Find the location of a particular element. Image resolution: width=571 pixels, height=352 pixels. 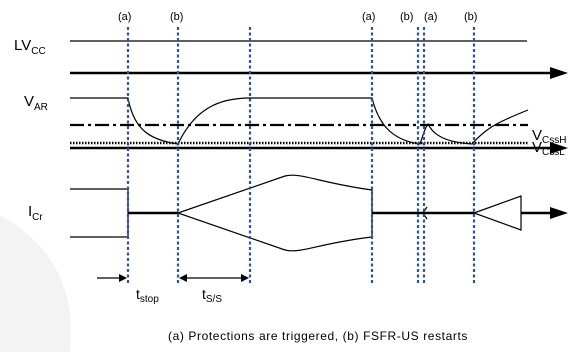

threshold-label-high: VCssH is located at coordinates (549, 136).